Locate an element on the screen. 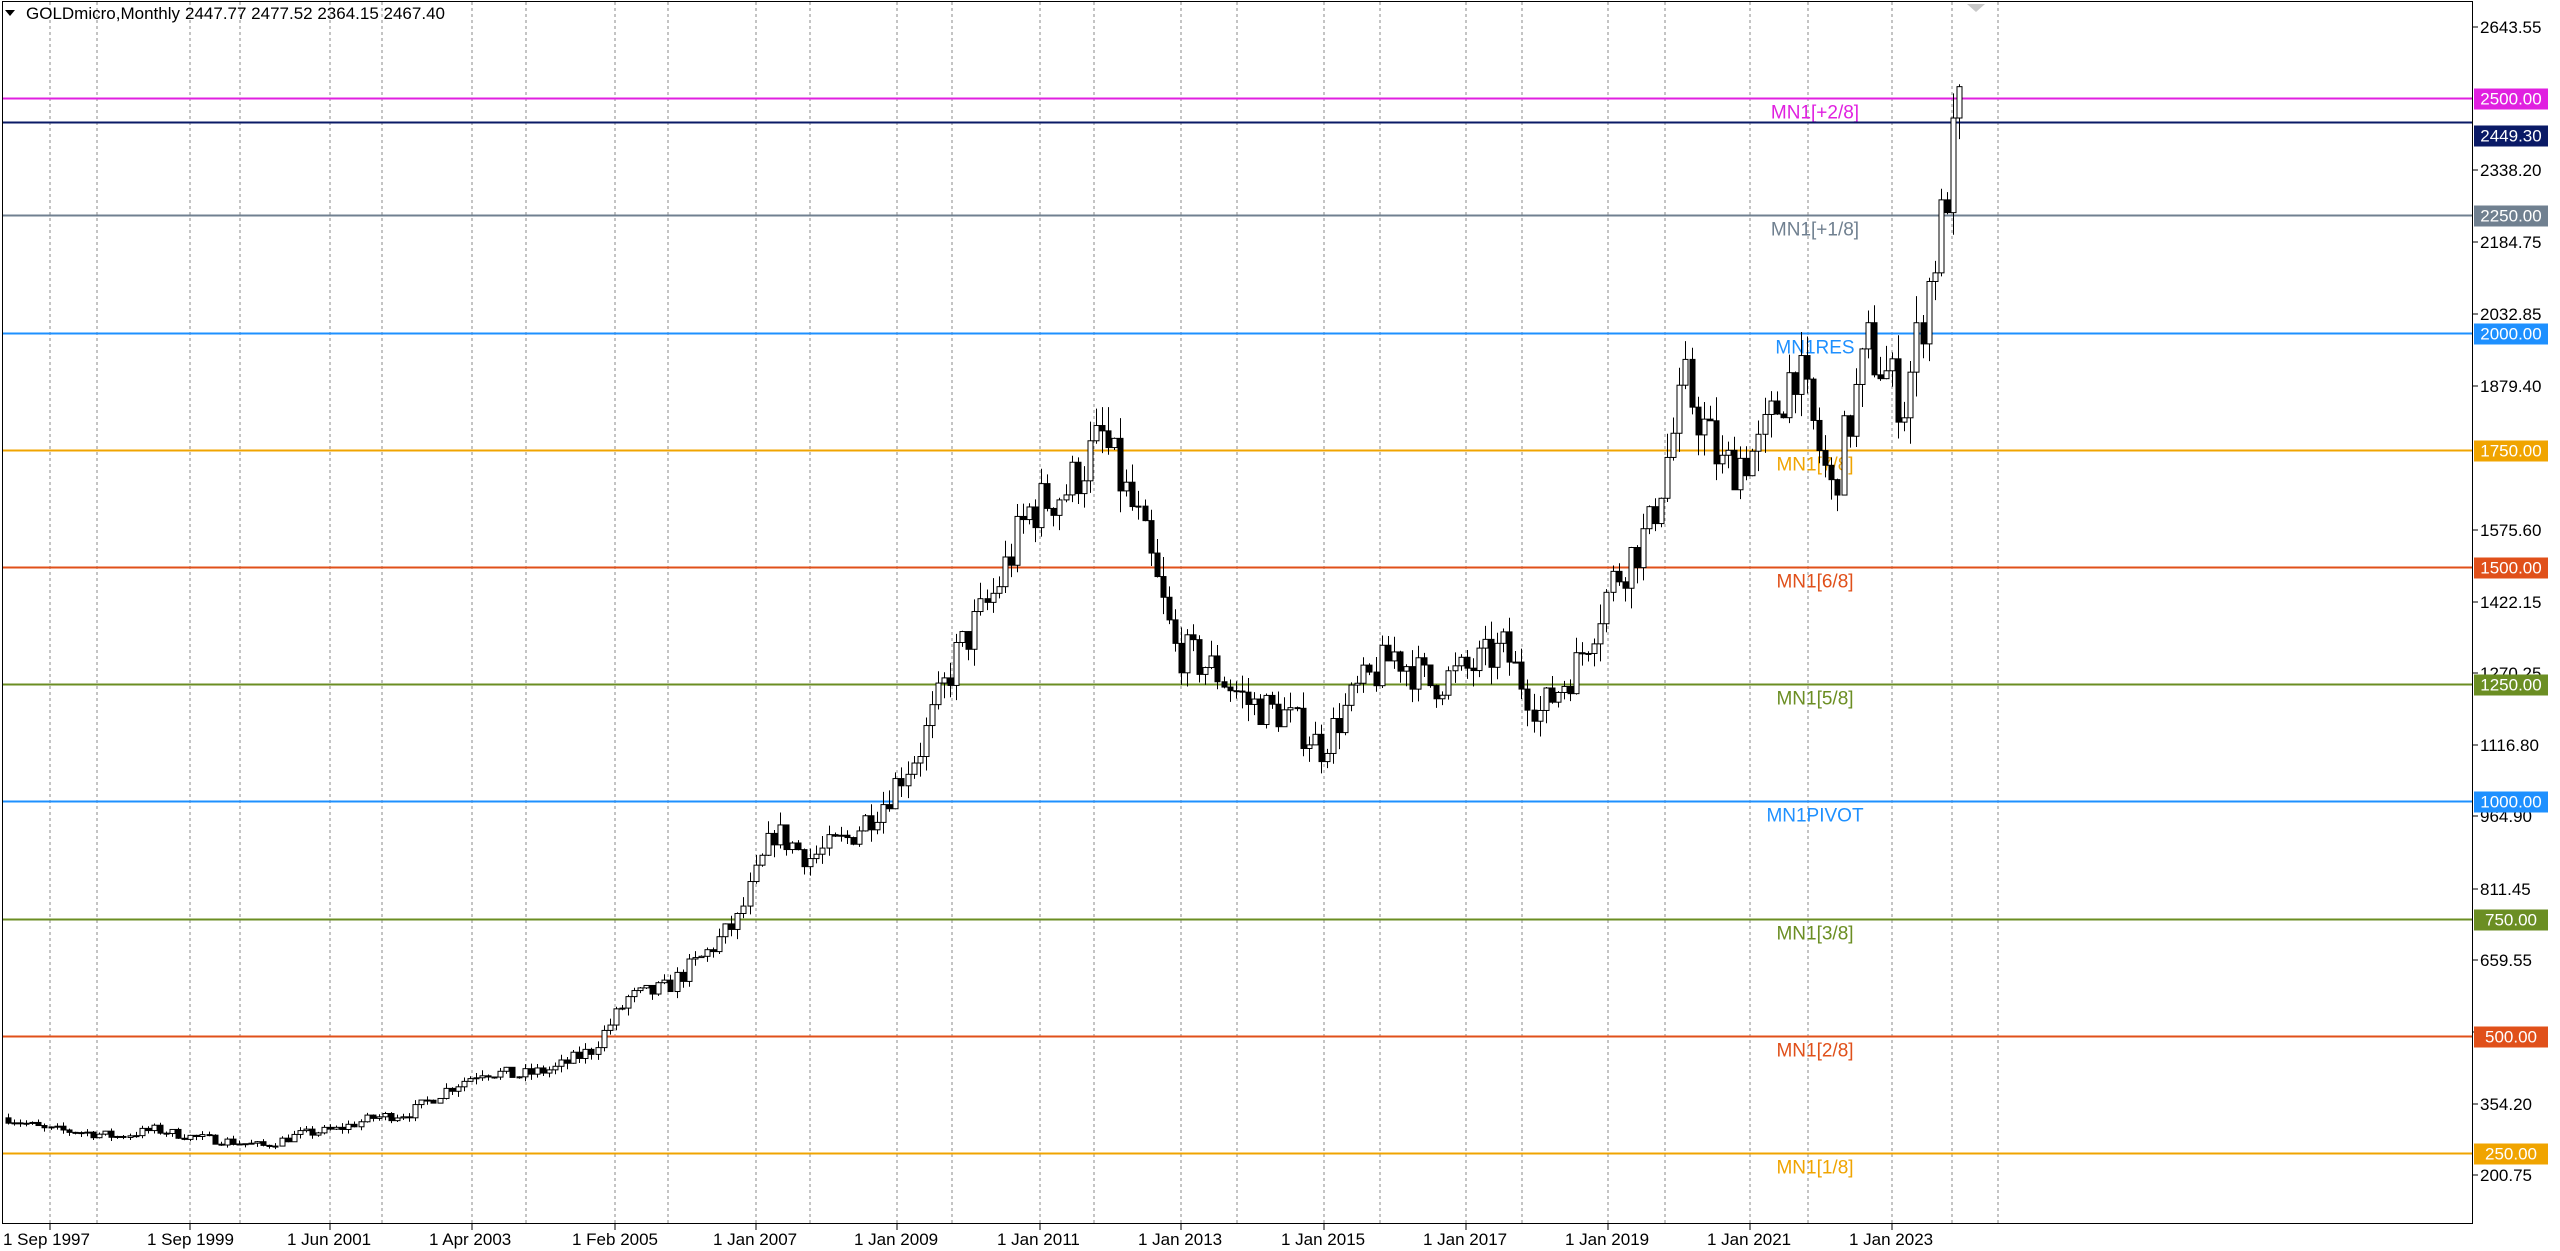 The image size is (2560, 1251). time-axis-label: 1 Jan 2015 is located at coordinates (1323, 1239).